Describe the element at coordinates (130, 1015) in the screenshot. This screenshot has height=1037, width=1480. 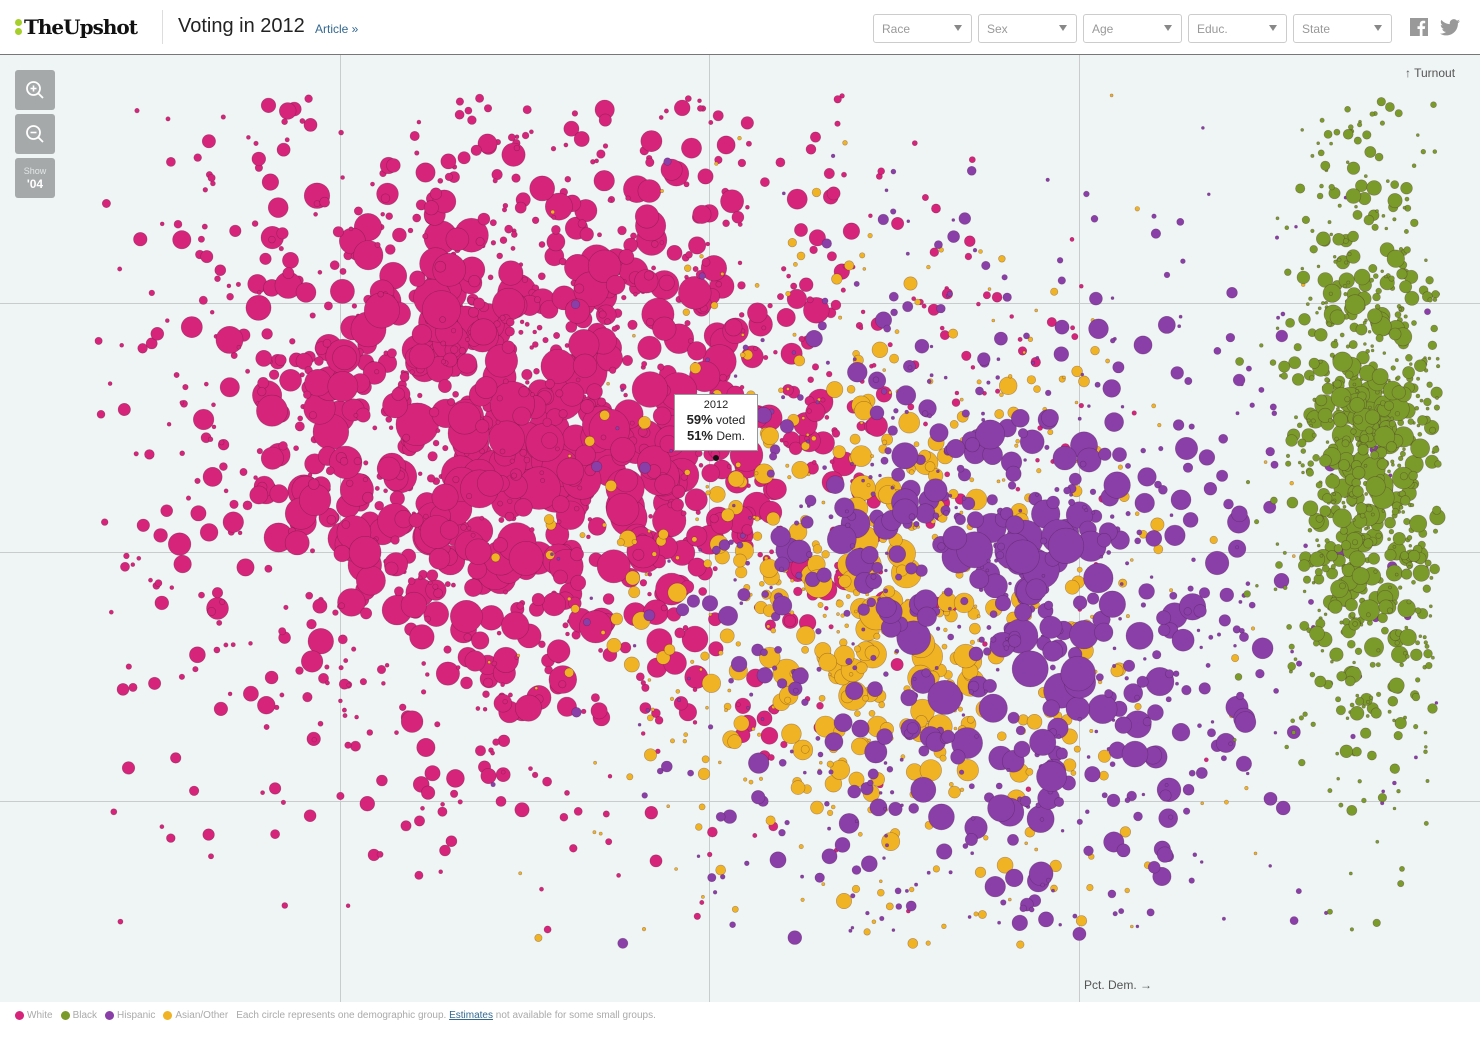
I see `legend-hispanic: Hispanic` at that location.